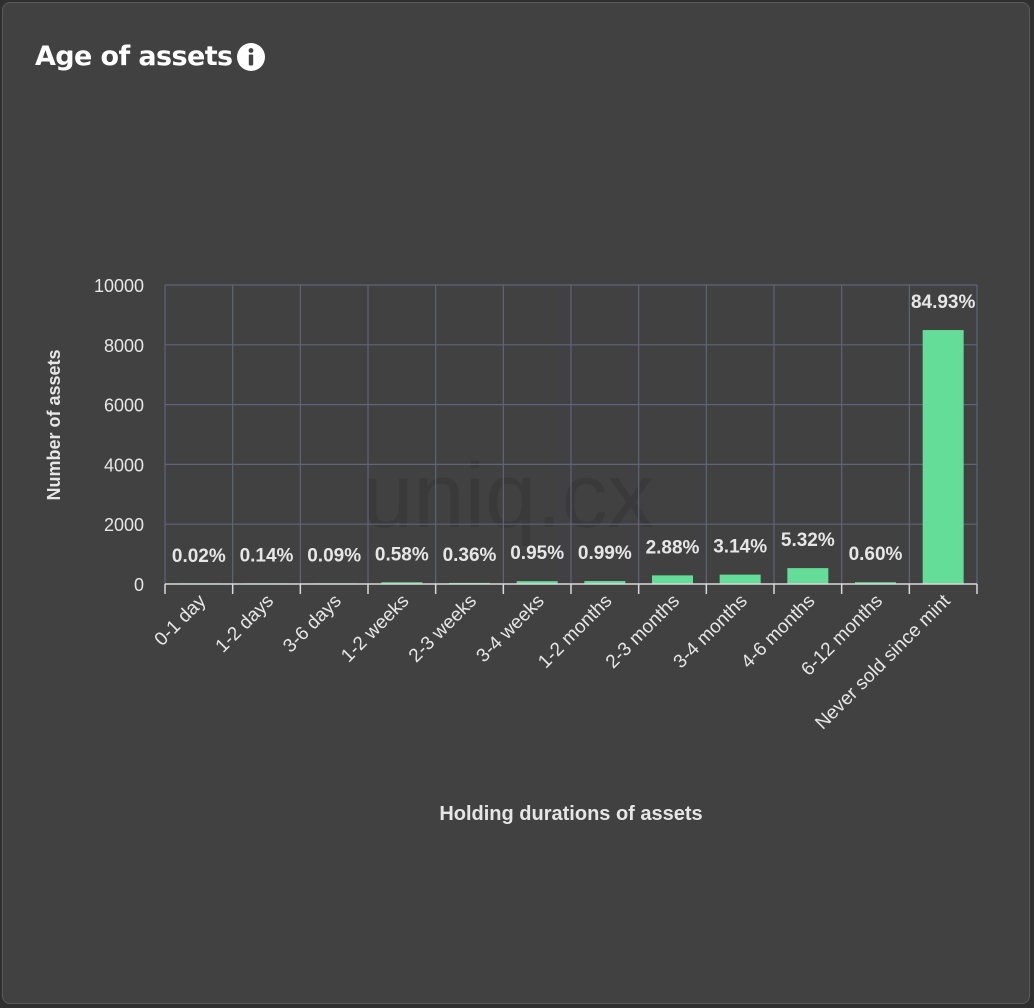 This screenshot has width=1034, height=1008. What do you see at coordinates (673, 547) in the screenshot?
I see `data-label: 2.88%` at bounding box center [673, 547].